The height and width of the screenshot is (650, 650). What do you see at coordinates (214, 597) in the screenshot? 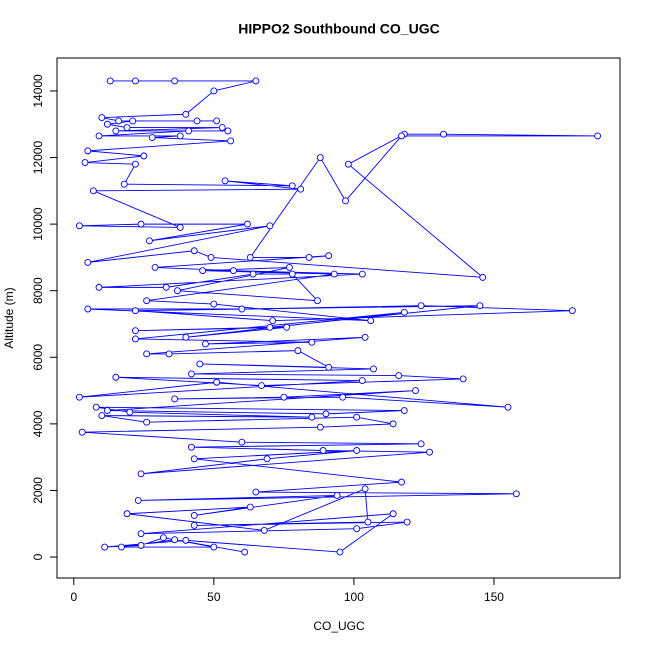
I see `x-tick-label: 50` at bounding box center [214, 597].